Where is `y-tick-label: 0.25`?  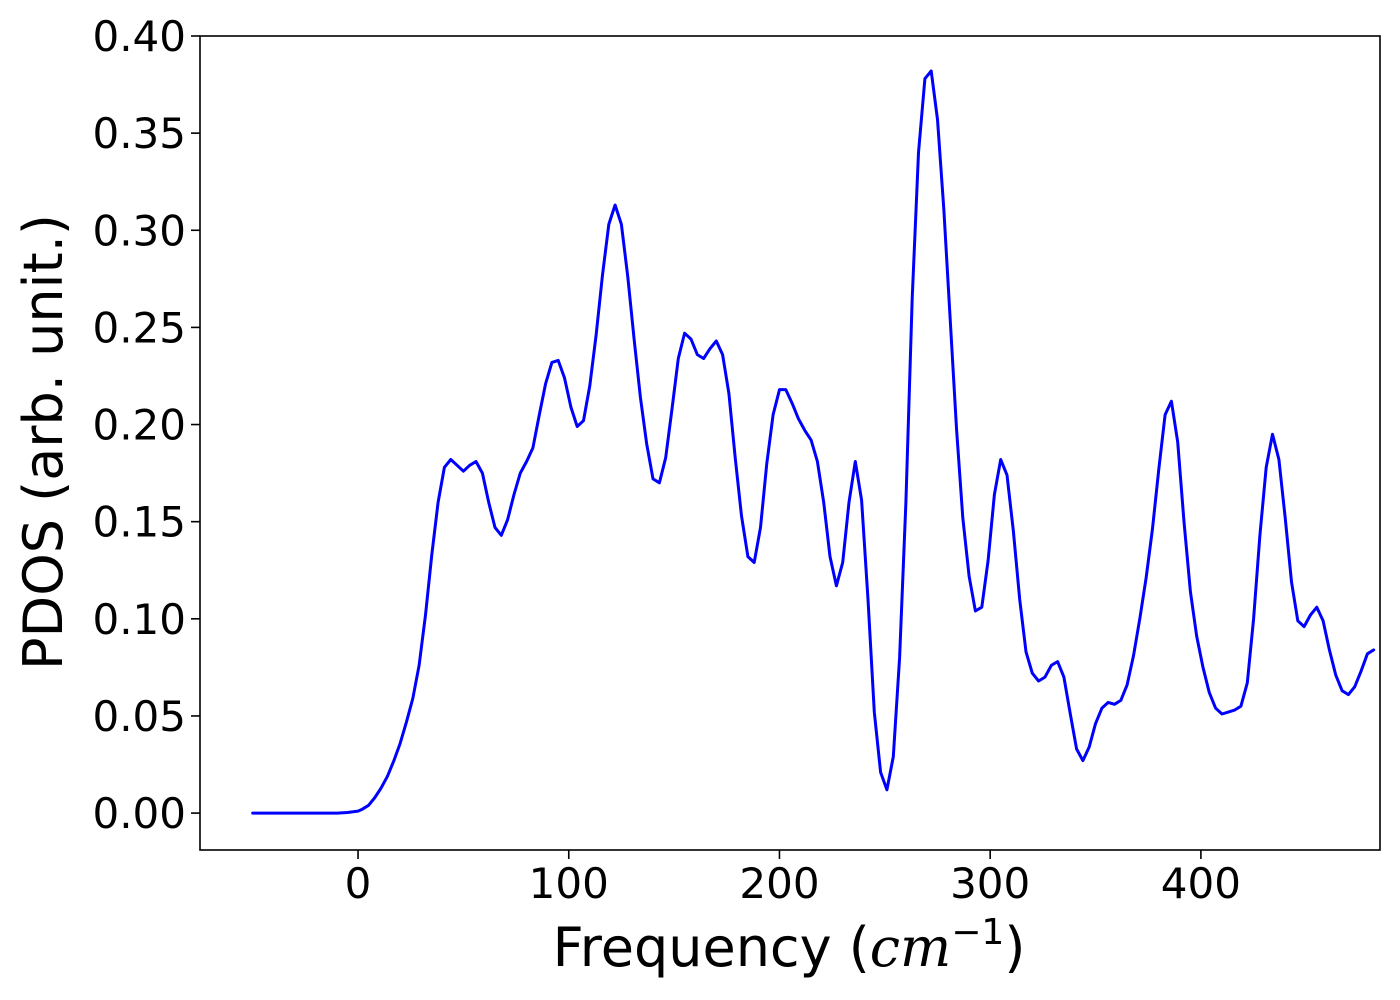 y-tick-label: 0.25 is located at coordinates (139, 327).